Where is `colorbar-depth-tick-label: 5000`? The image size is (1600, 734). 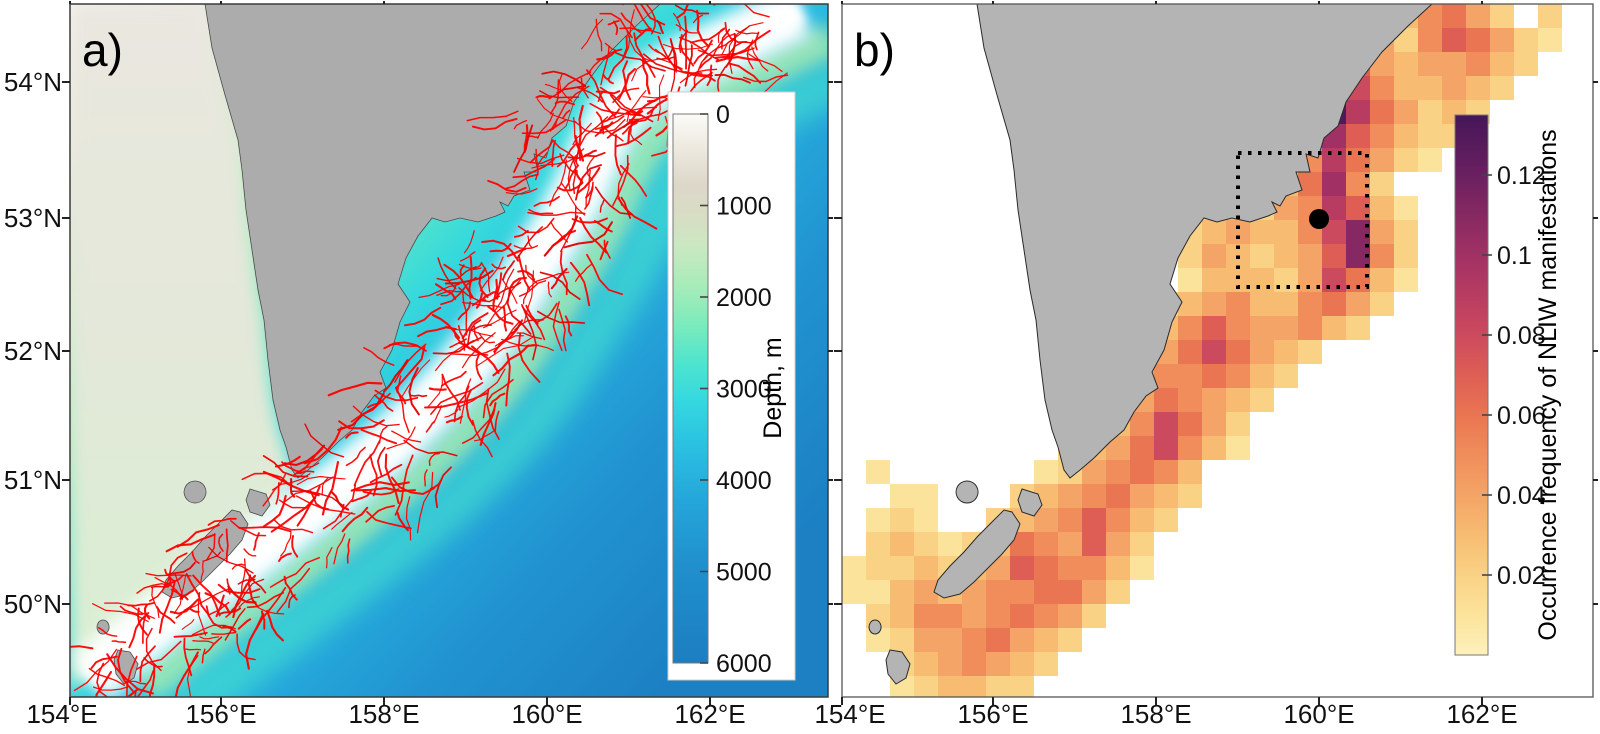
colorbar-depth-tick-label: 5000 is located at coordinates (744, 573).